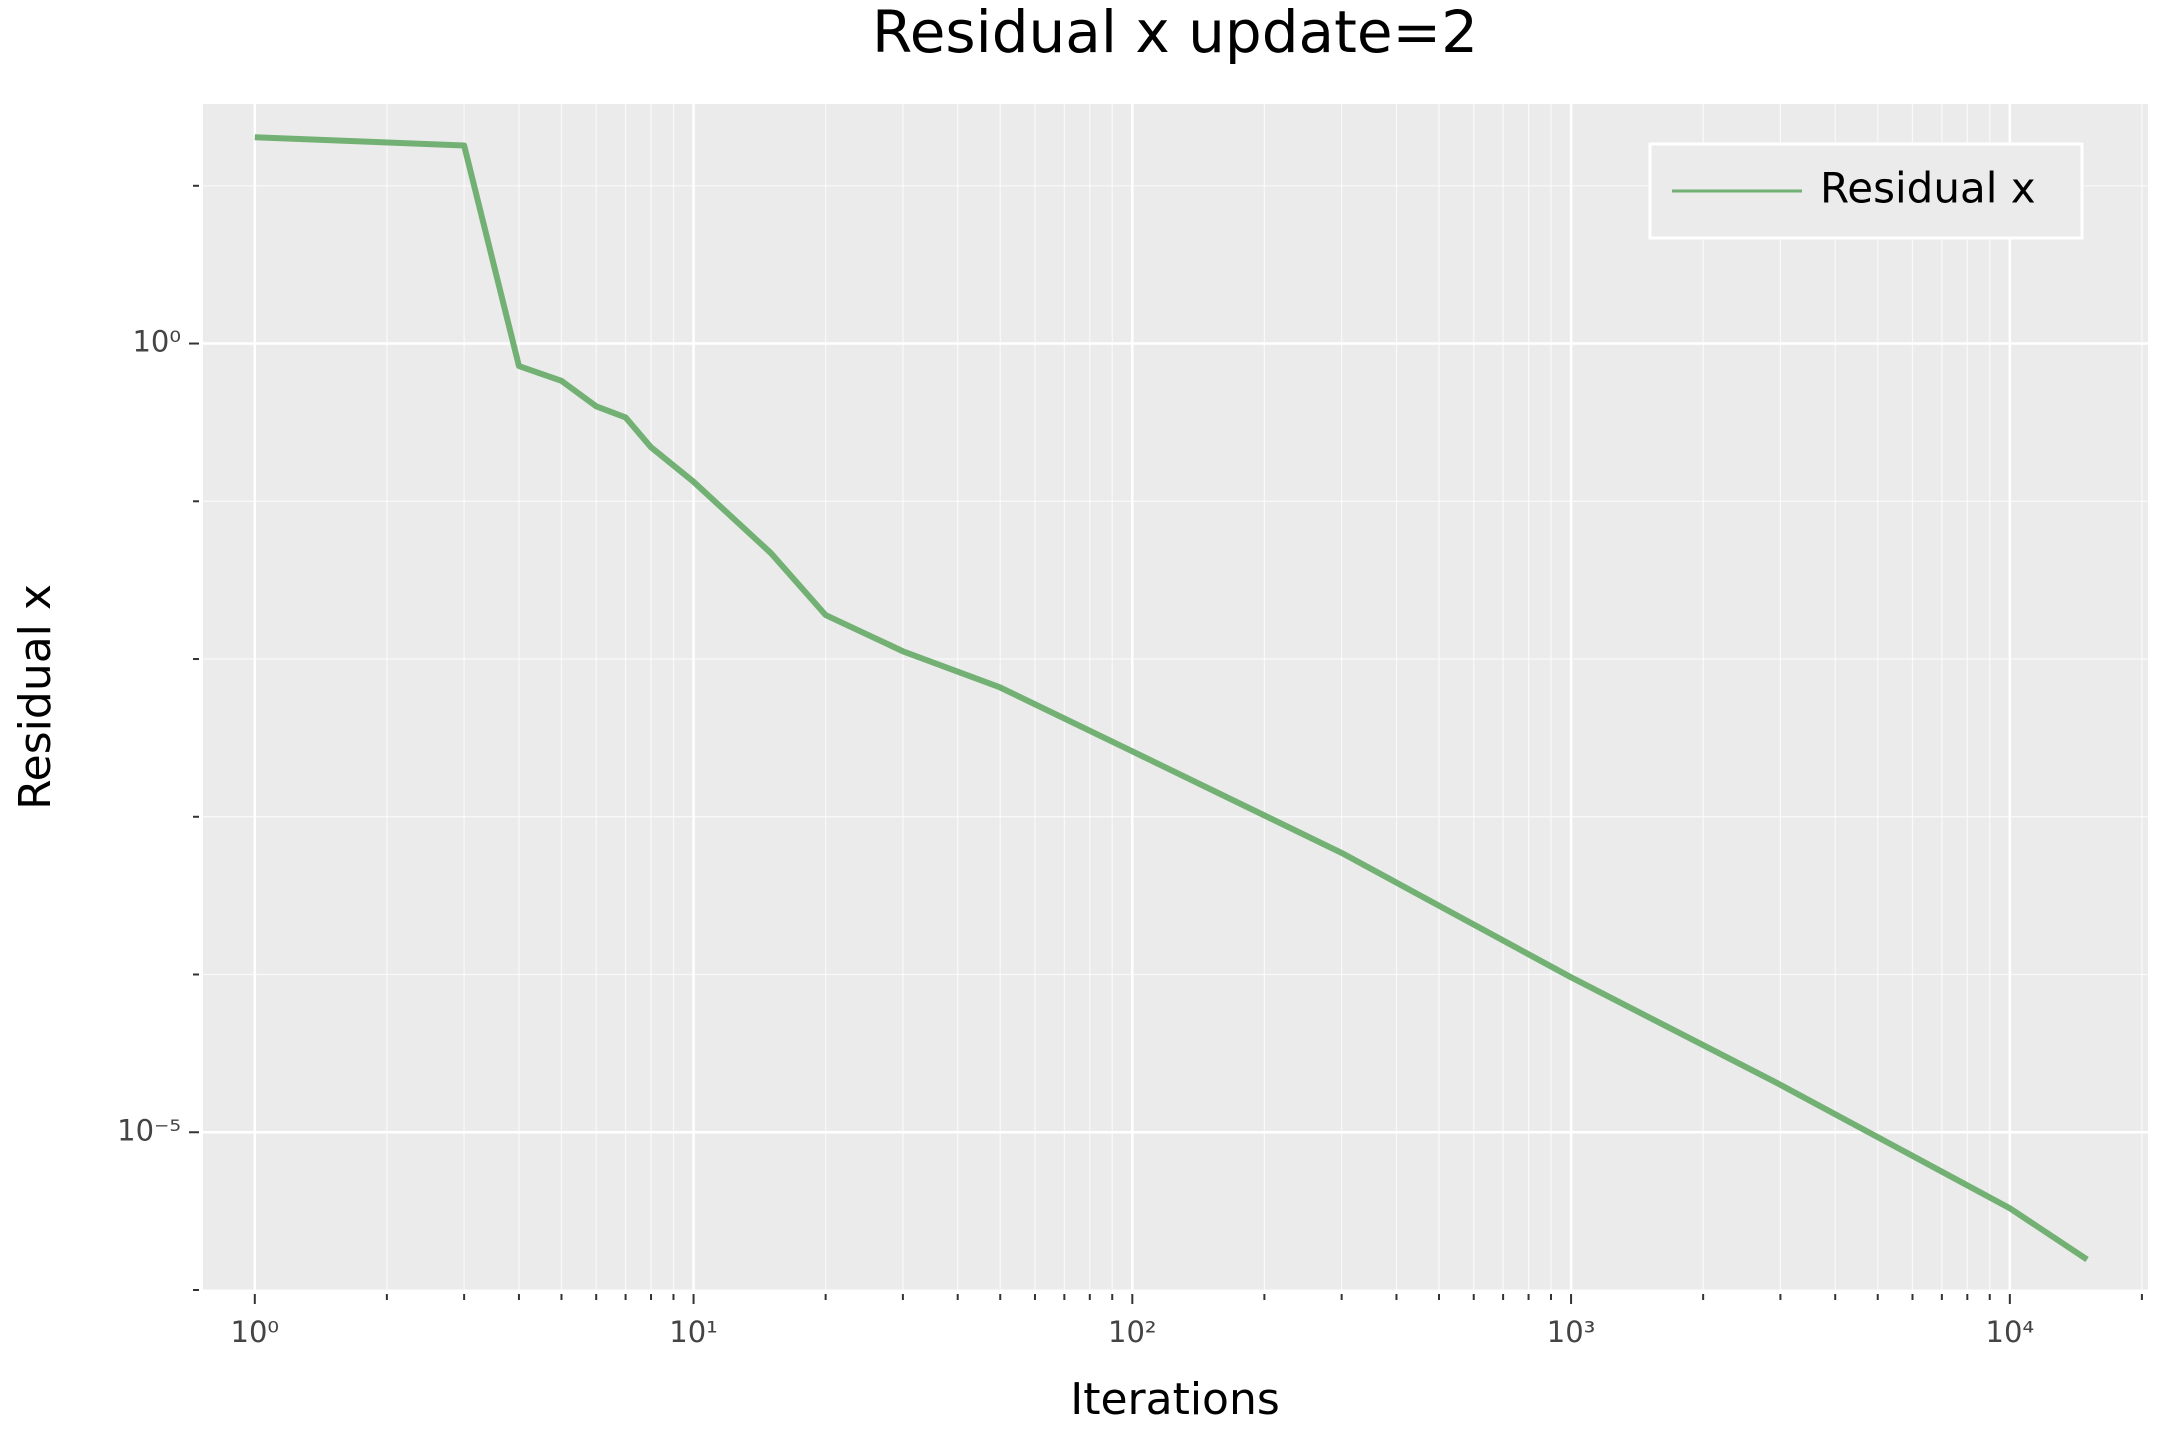  I want to click on x-tick-label: 10³, so click(1571, 1332).